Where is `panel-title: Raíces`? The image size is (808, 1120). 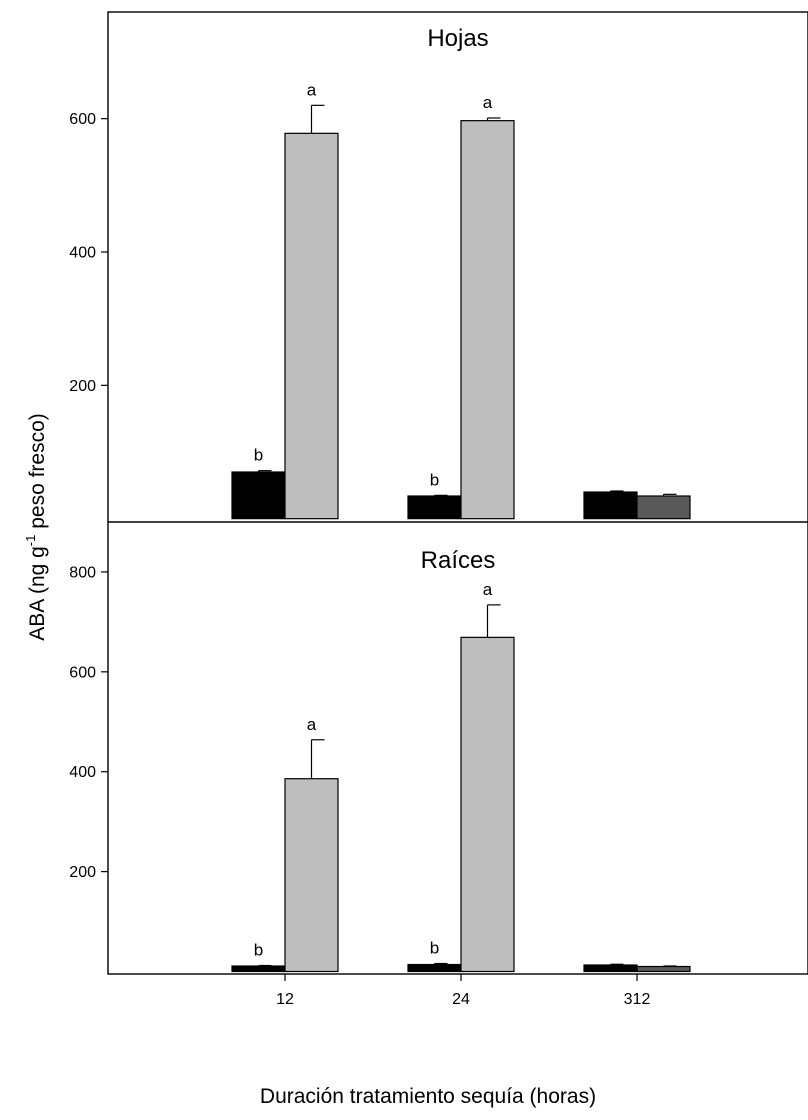 panel-title: Raíces is located at coordinates (458, 560).